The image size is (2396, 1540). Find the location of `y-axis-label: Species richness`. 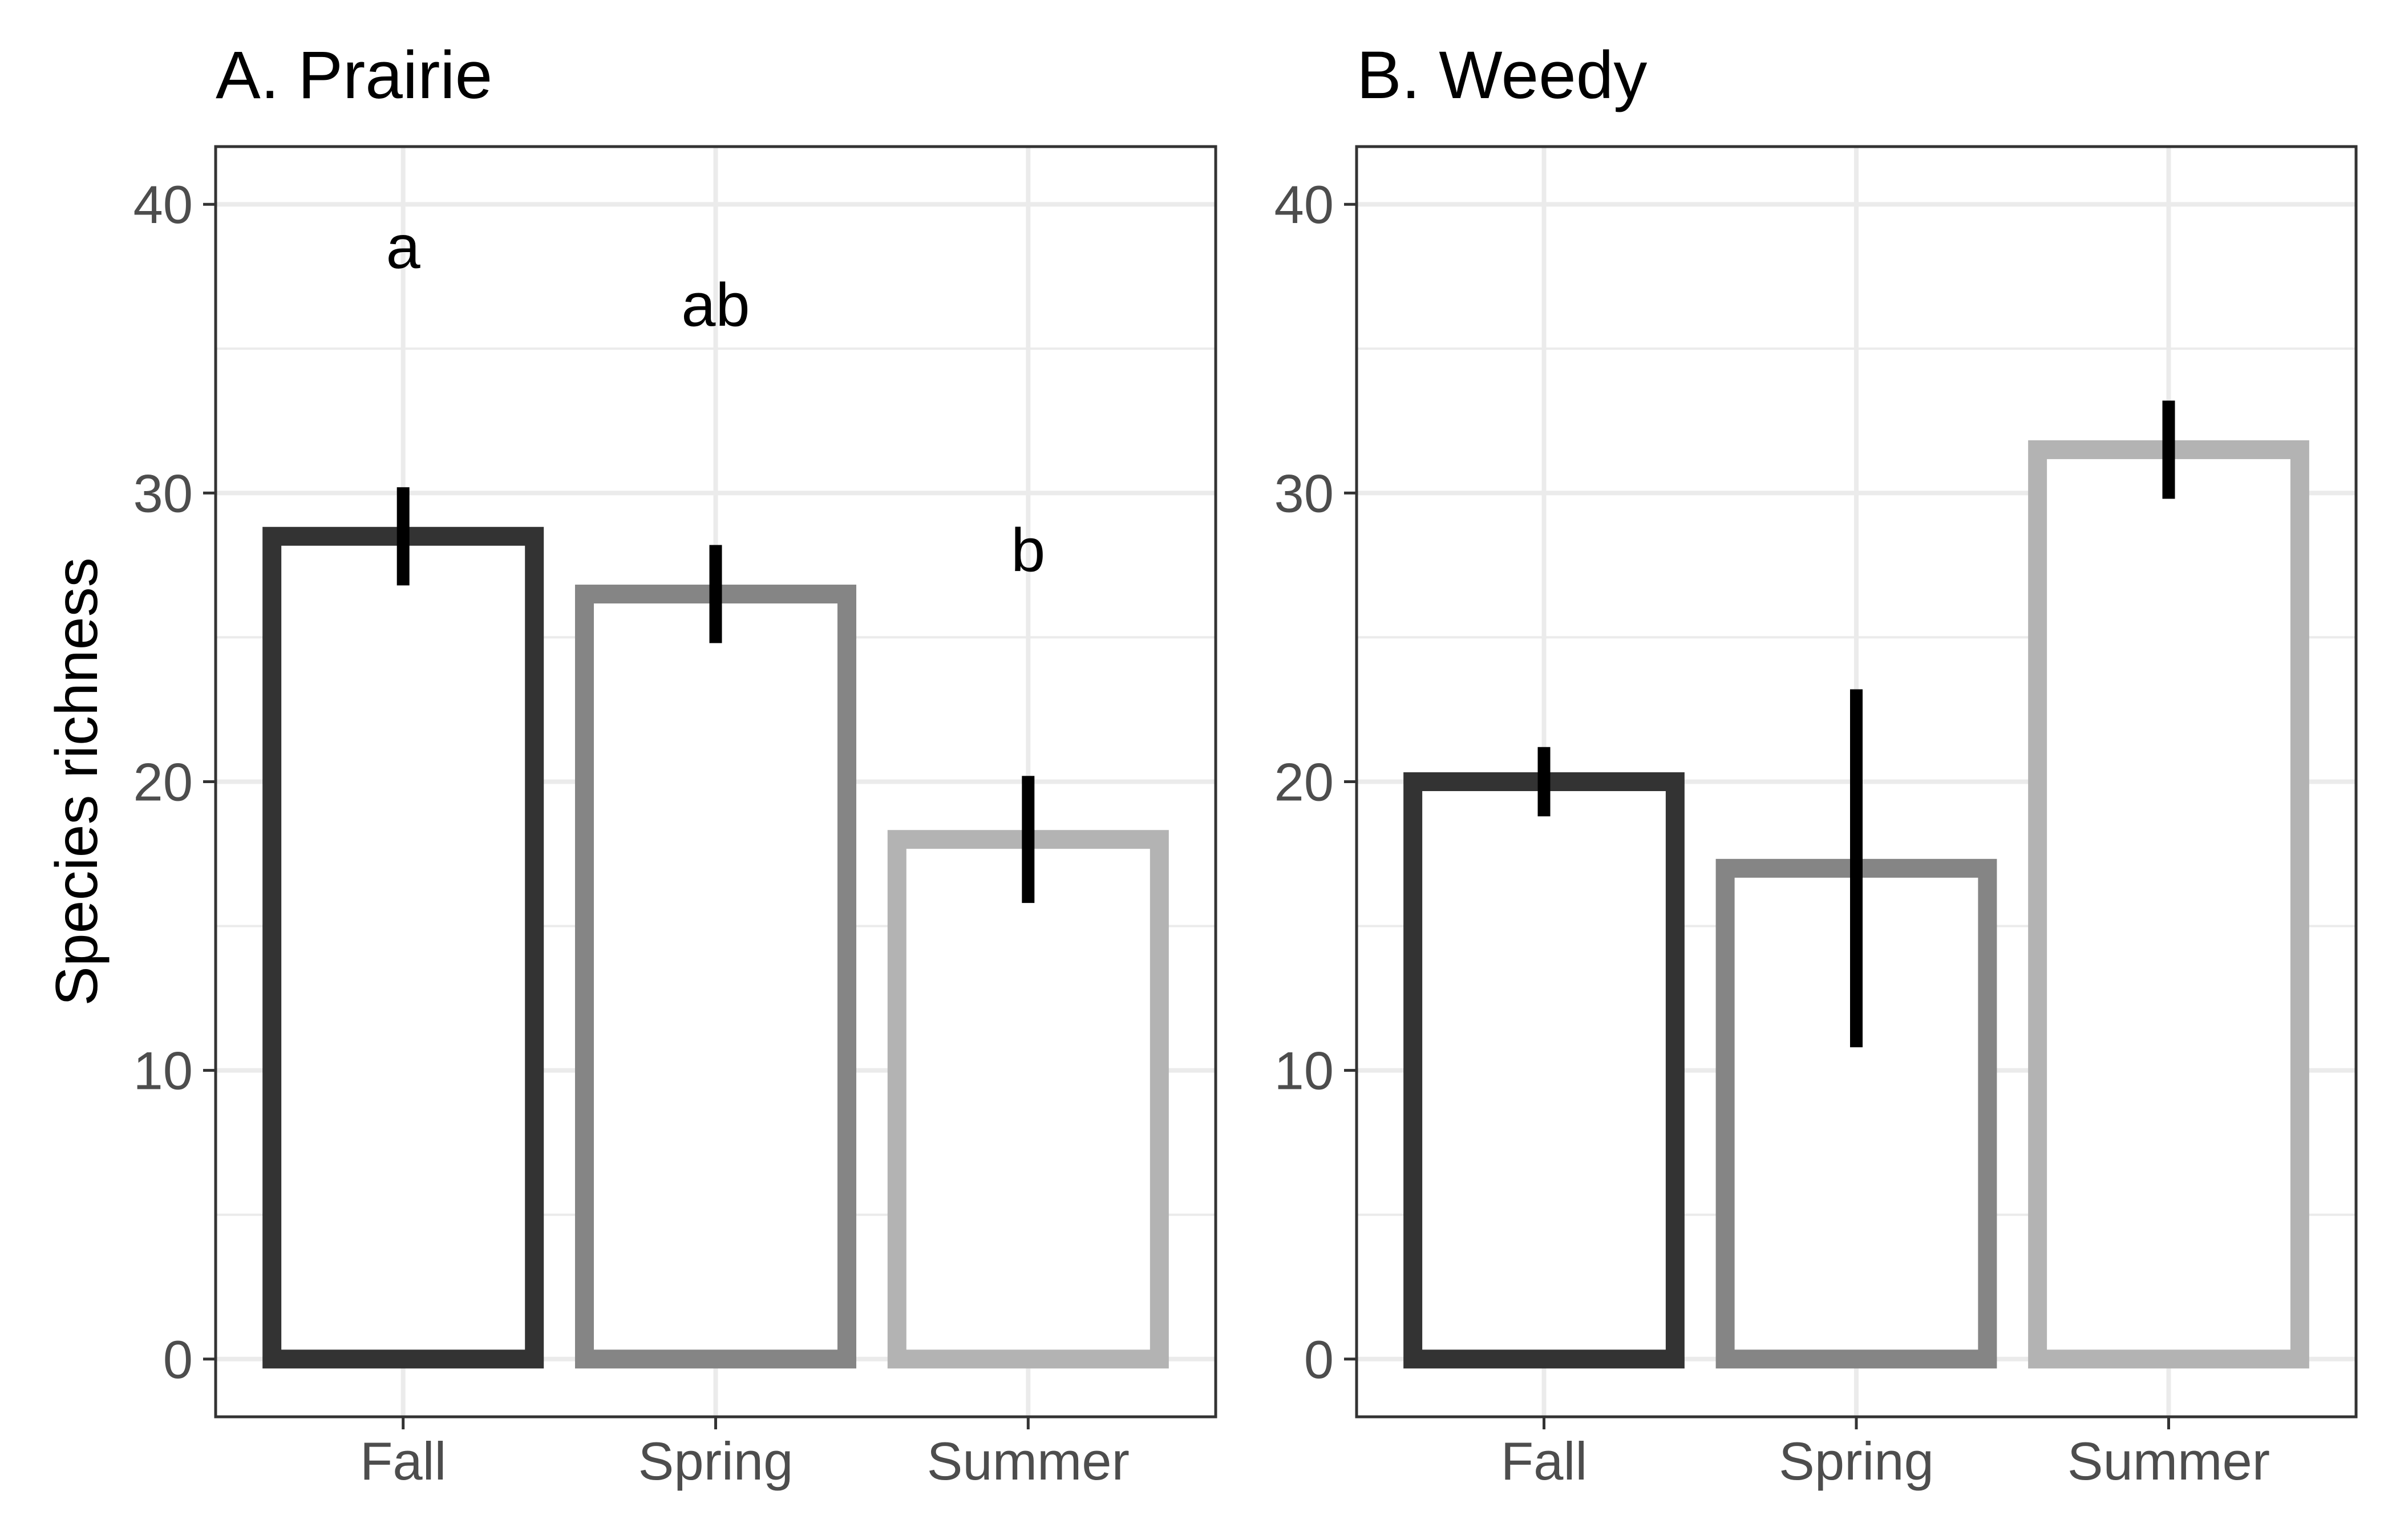

y-axis-label: Species richness is located at coordinates (77, 782).